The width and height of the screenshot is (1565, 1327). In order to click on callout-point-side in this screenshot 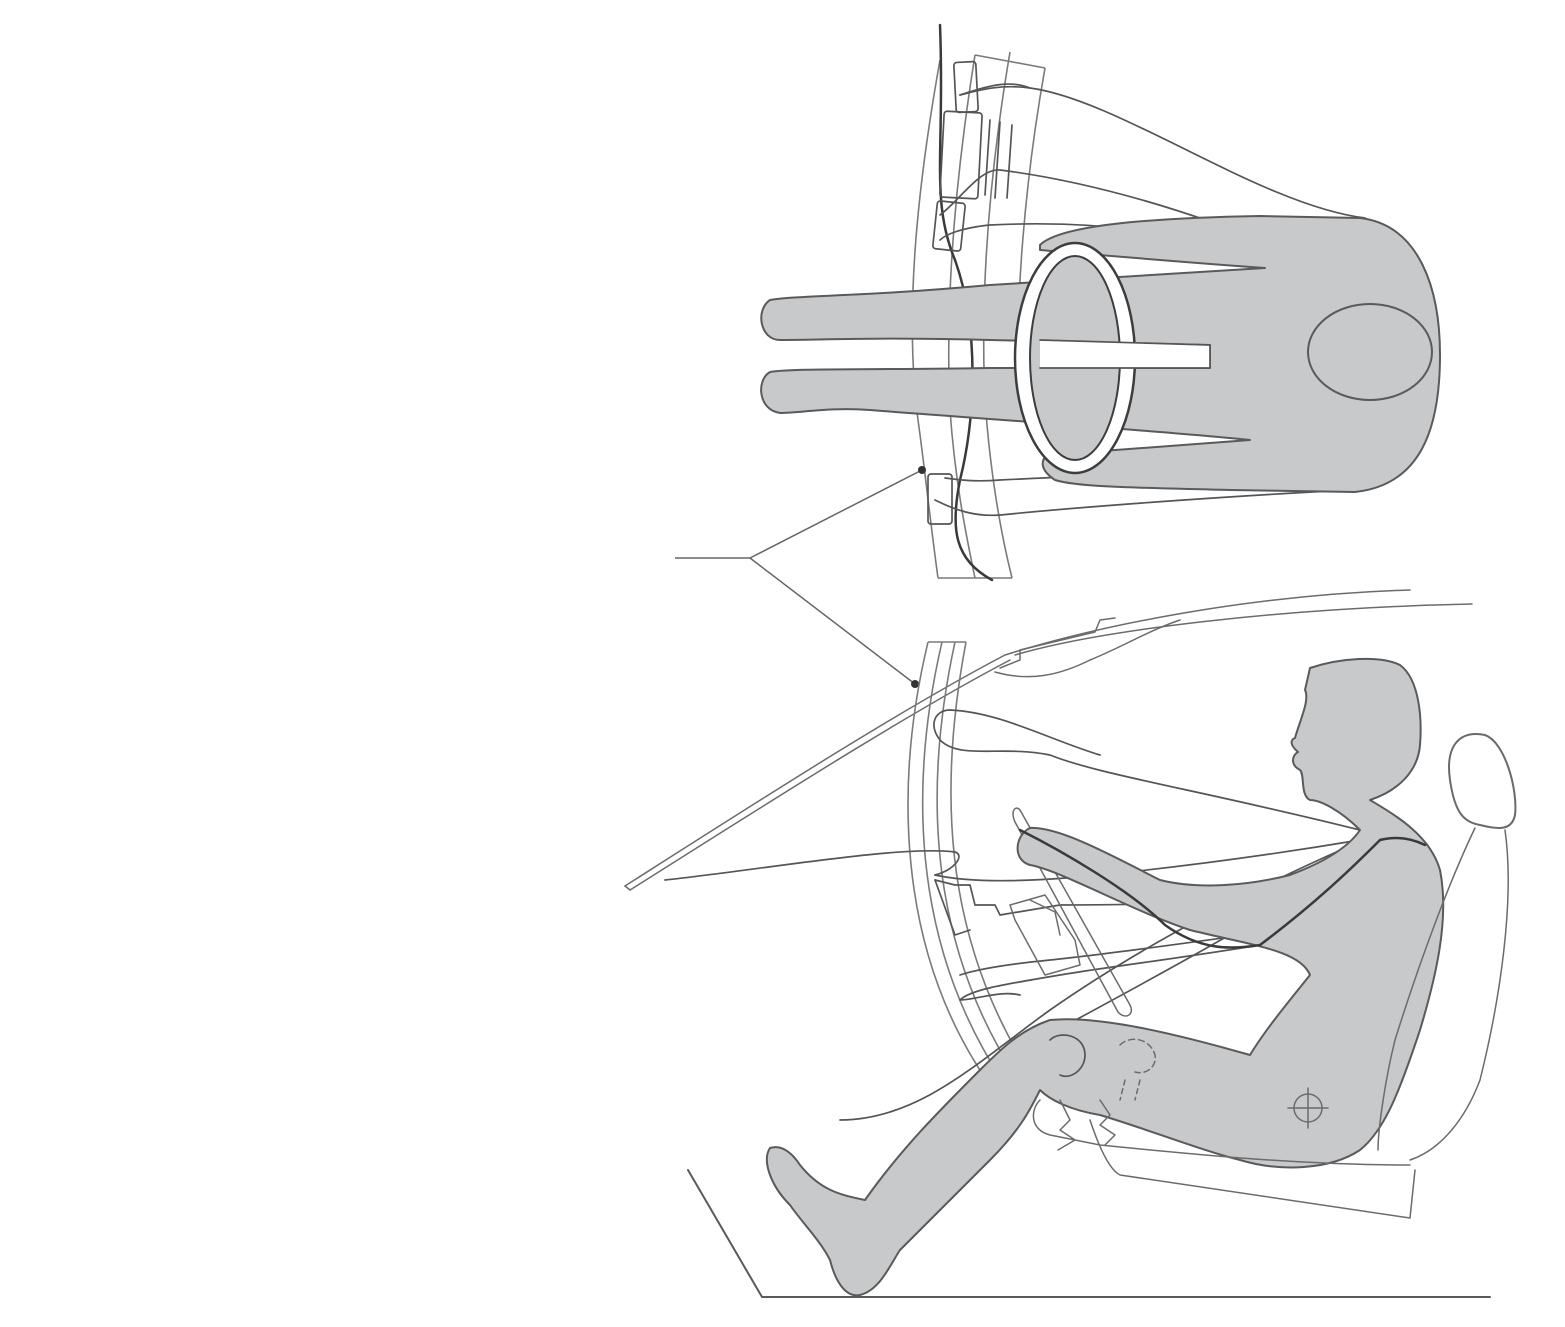, I will do `click(915, 684)`.